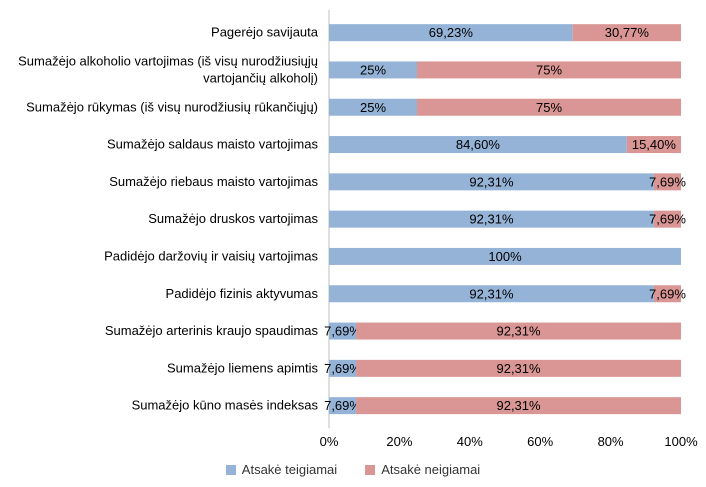  Describe the element at coordinates (211, 255) in the screenshot. I see `category-label-7: Padidėjo daržovių ir vaisių vartojimas` at that location.